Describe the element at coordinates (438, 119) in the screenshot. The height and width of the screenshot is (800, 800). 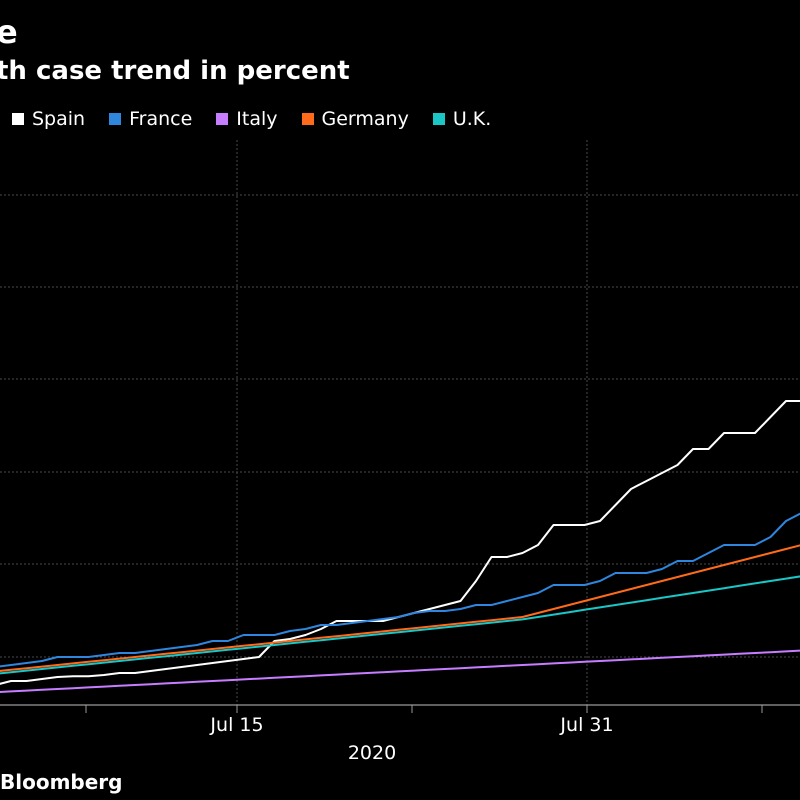
I see `legend-swatch-uk` at that location.